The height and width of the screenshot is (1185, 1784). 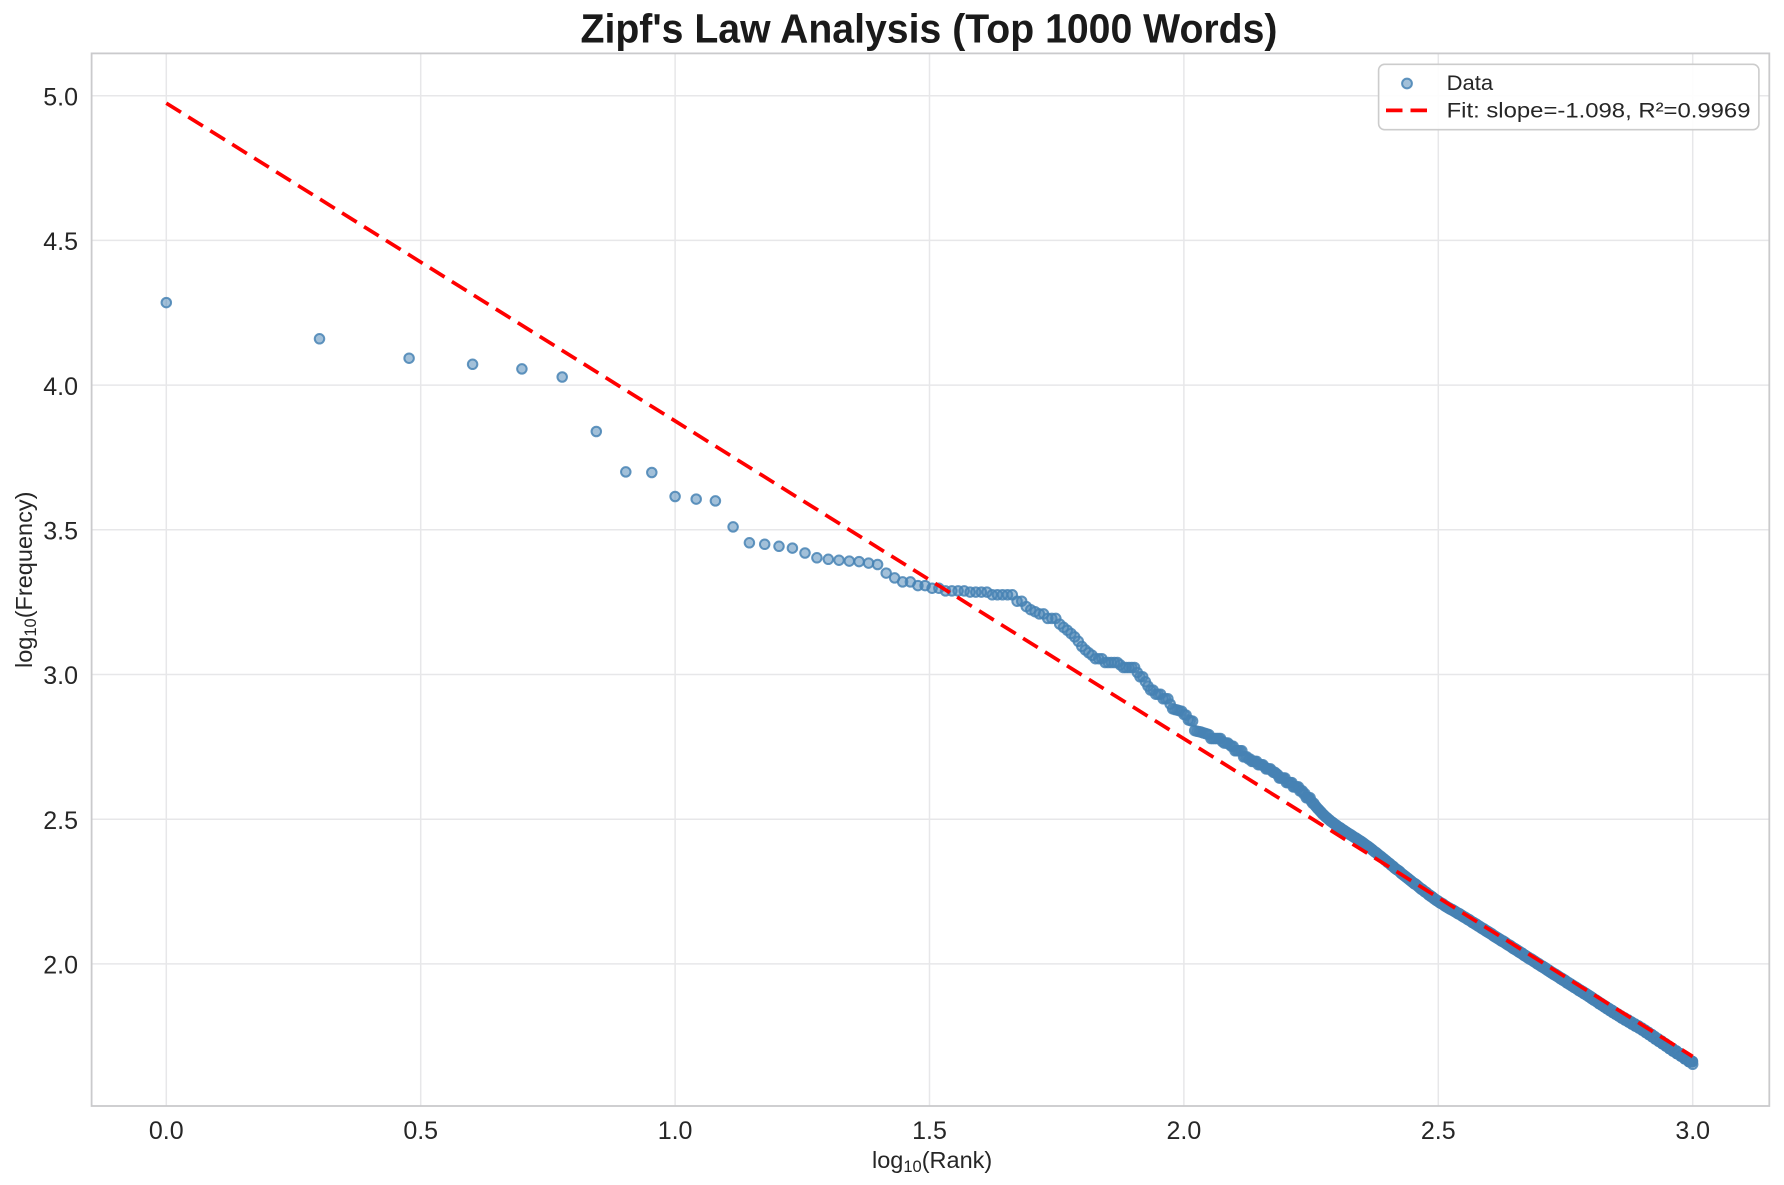 I want to click on svg-text: log10(Rank), so click(x=932, y=1161).